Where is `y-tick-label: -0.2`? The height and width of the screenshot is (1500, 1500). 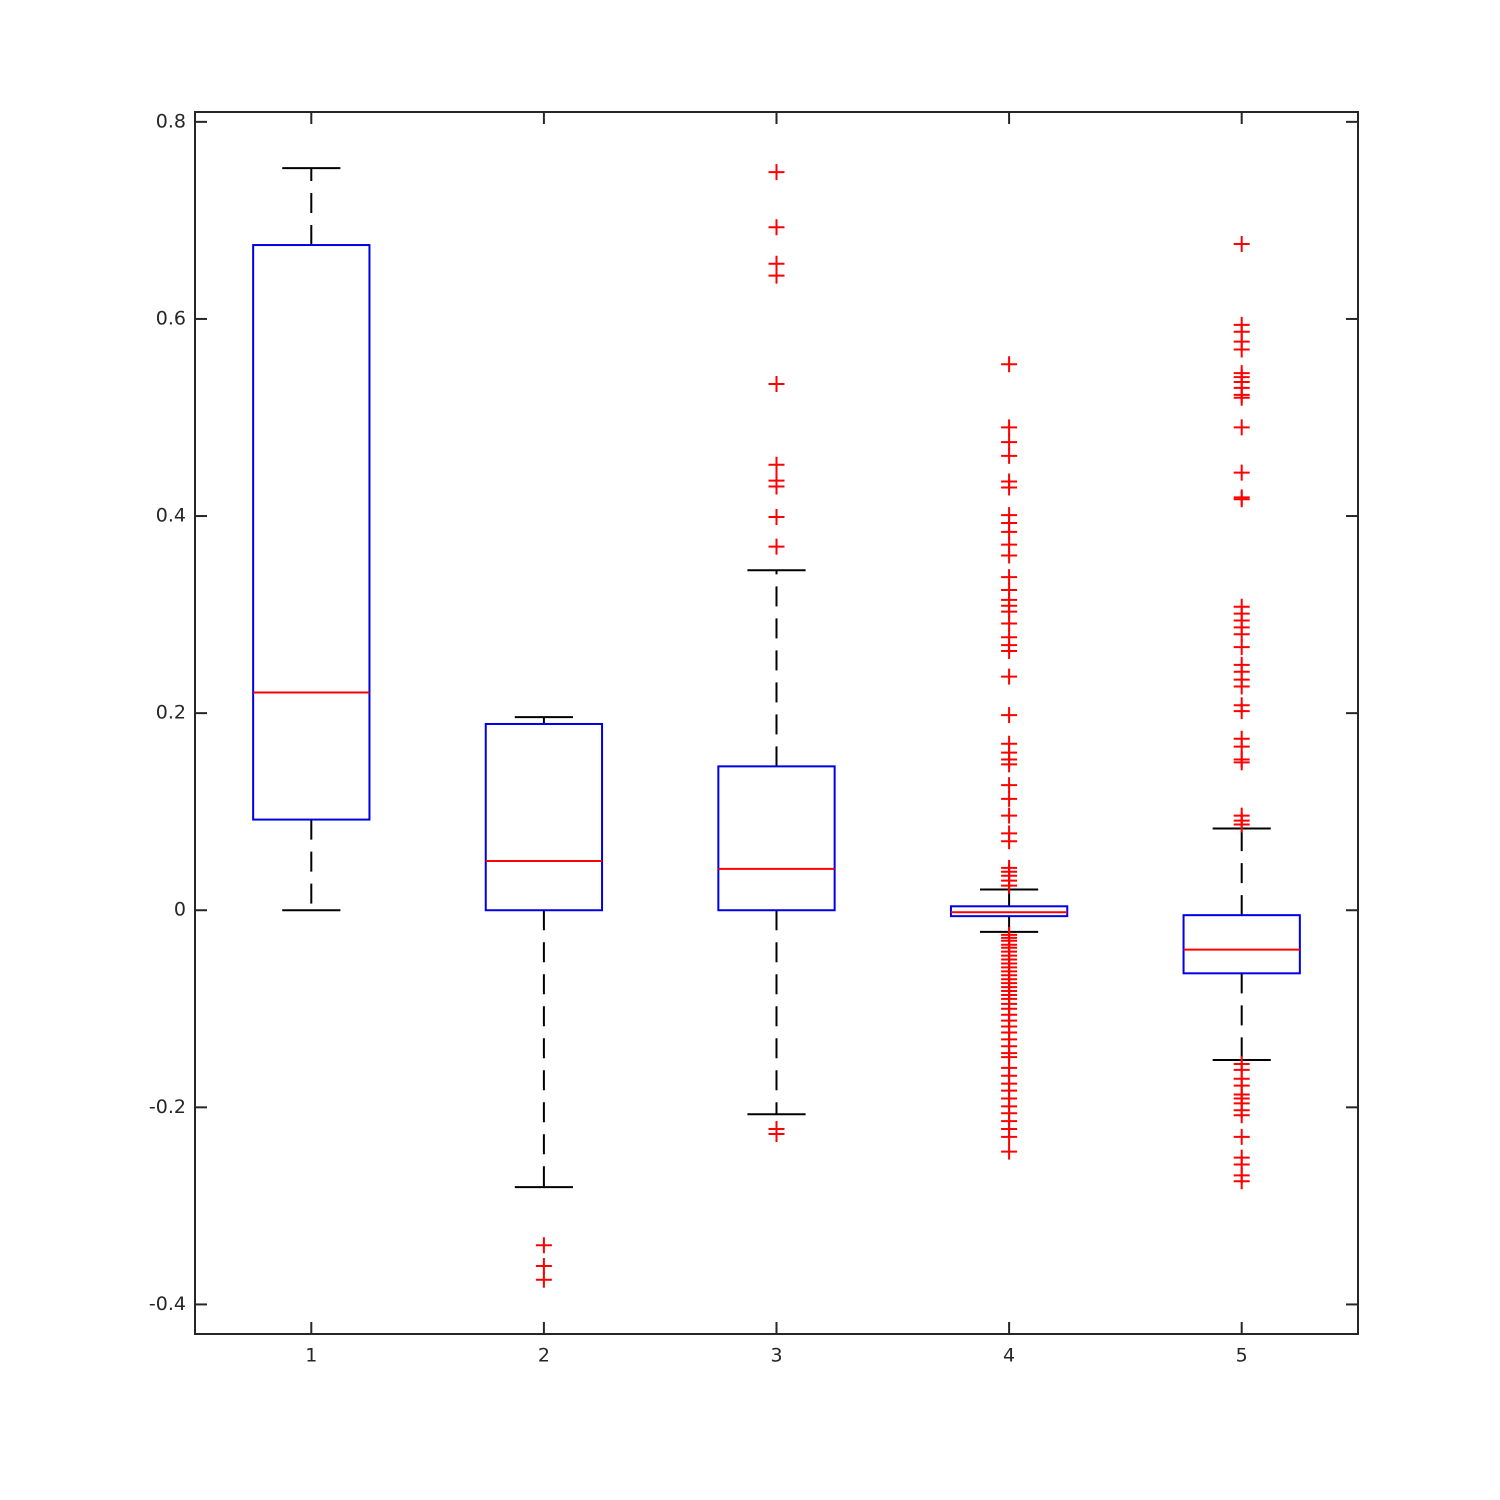
y-tick-label: -0.2 is located at coordinates (167, 1107).